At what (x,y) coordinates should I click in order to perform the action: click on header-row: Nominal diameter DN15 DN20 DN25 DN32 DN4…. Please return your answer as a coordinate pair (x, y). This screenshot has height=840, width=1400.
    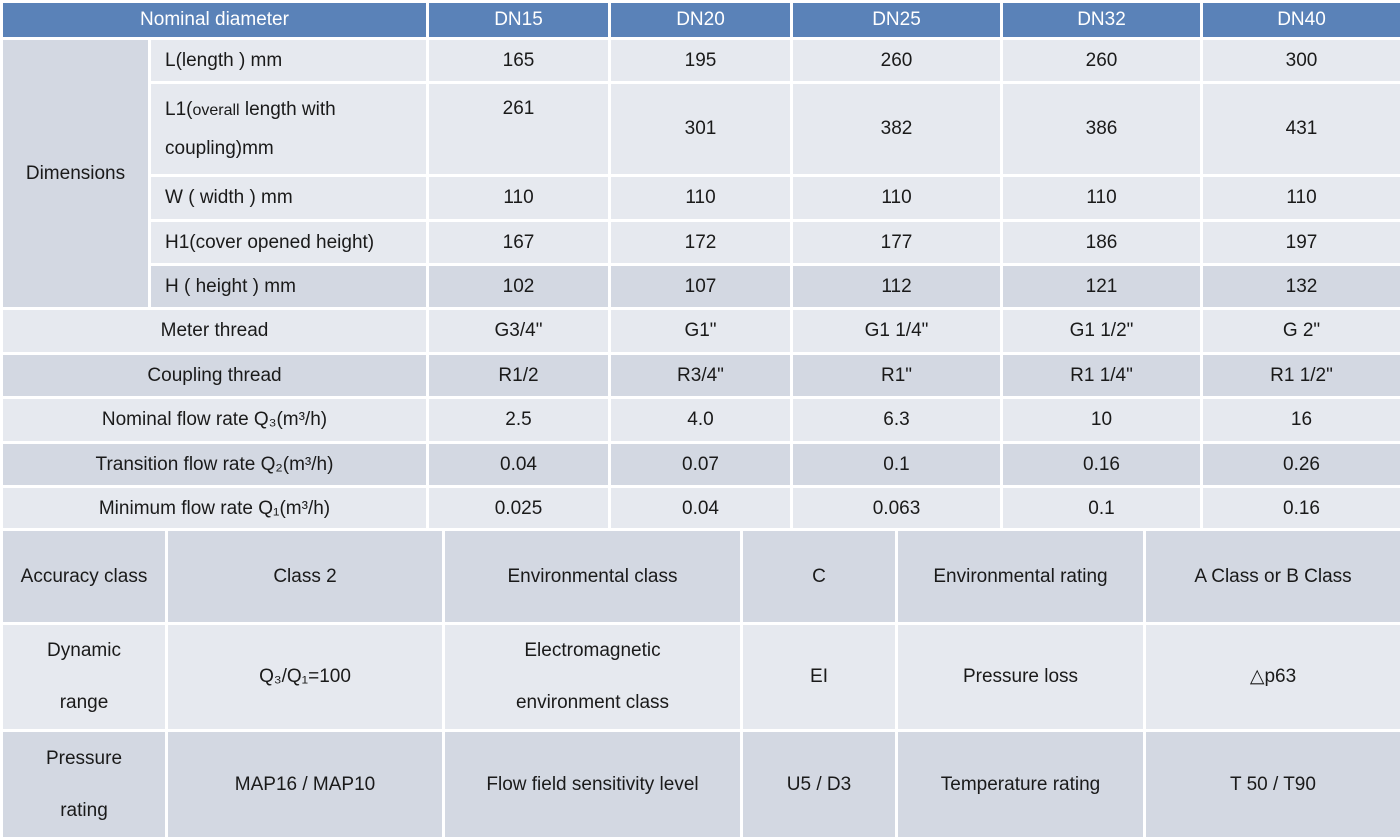
    Looking at the image, I should click on (701, 20).